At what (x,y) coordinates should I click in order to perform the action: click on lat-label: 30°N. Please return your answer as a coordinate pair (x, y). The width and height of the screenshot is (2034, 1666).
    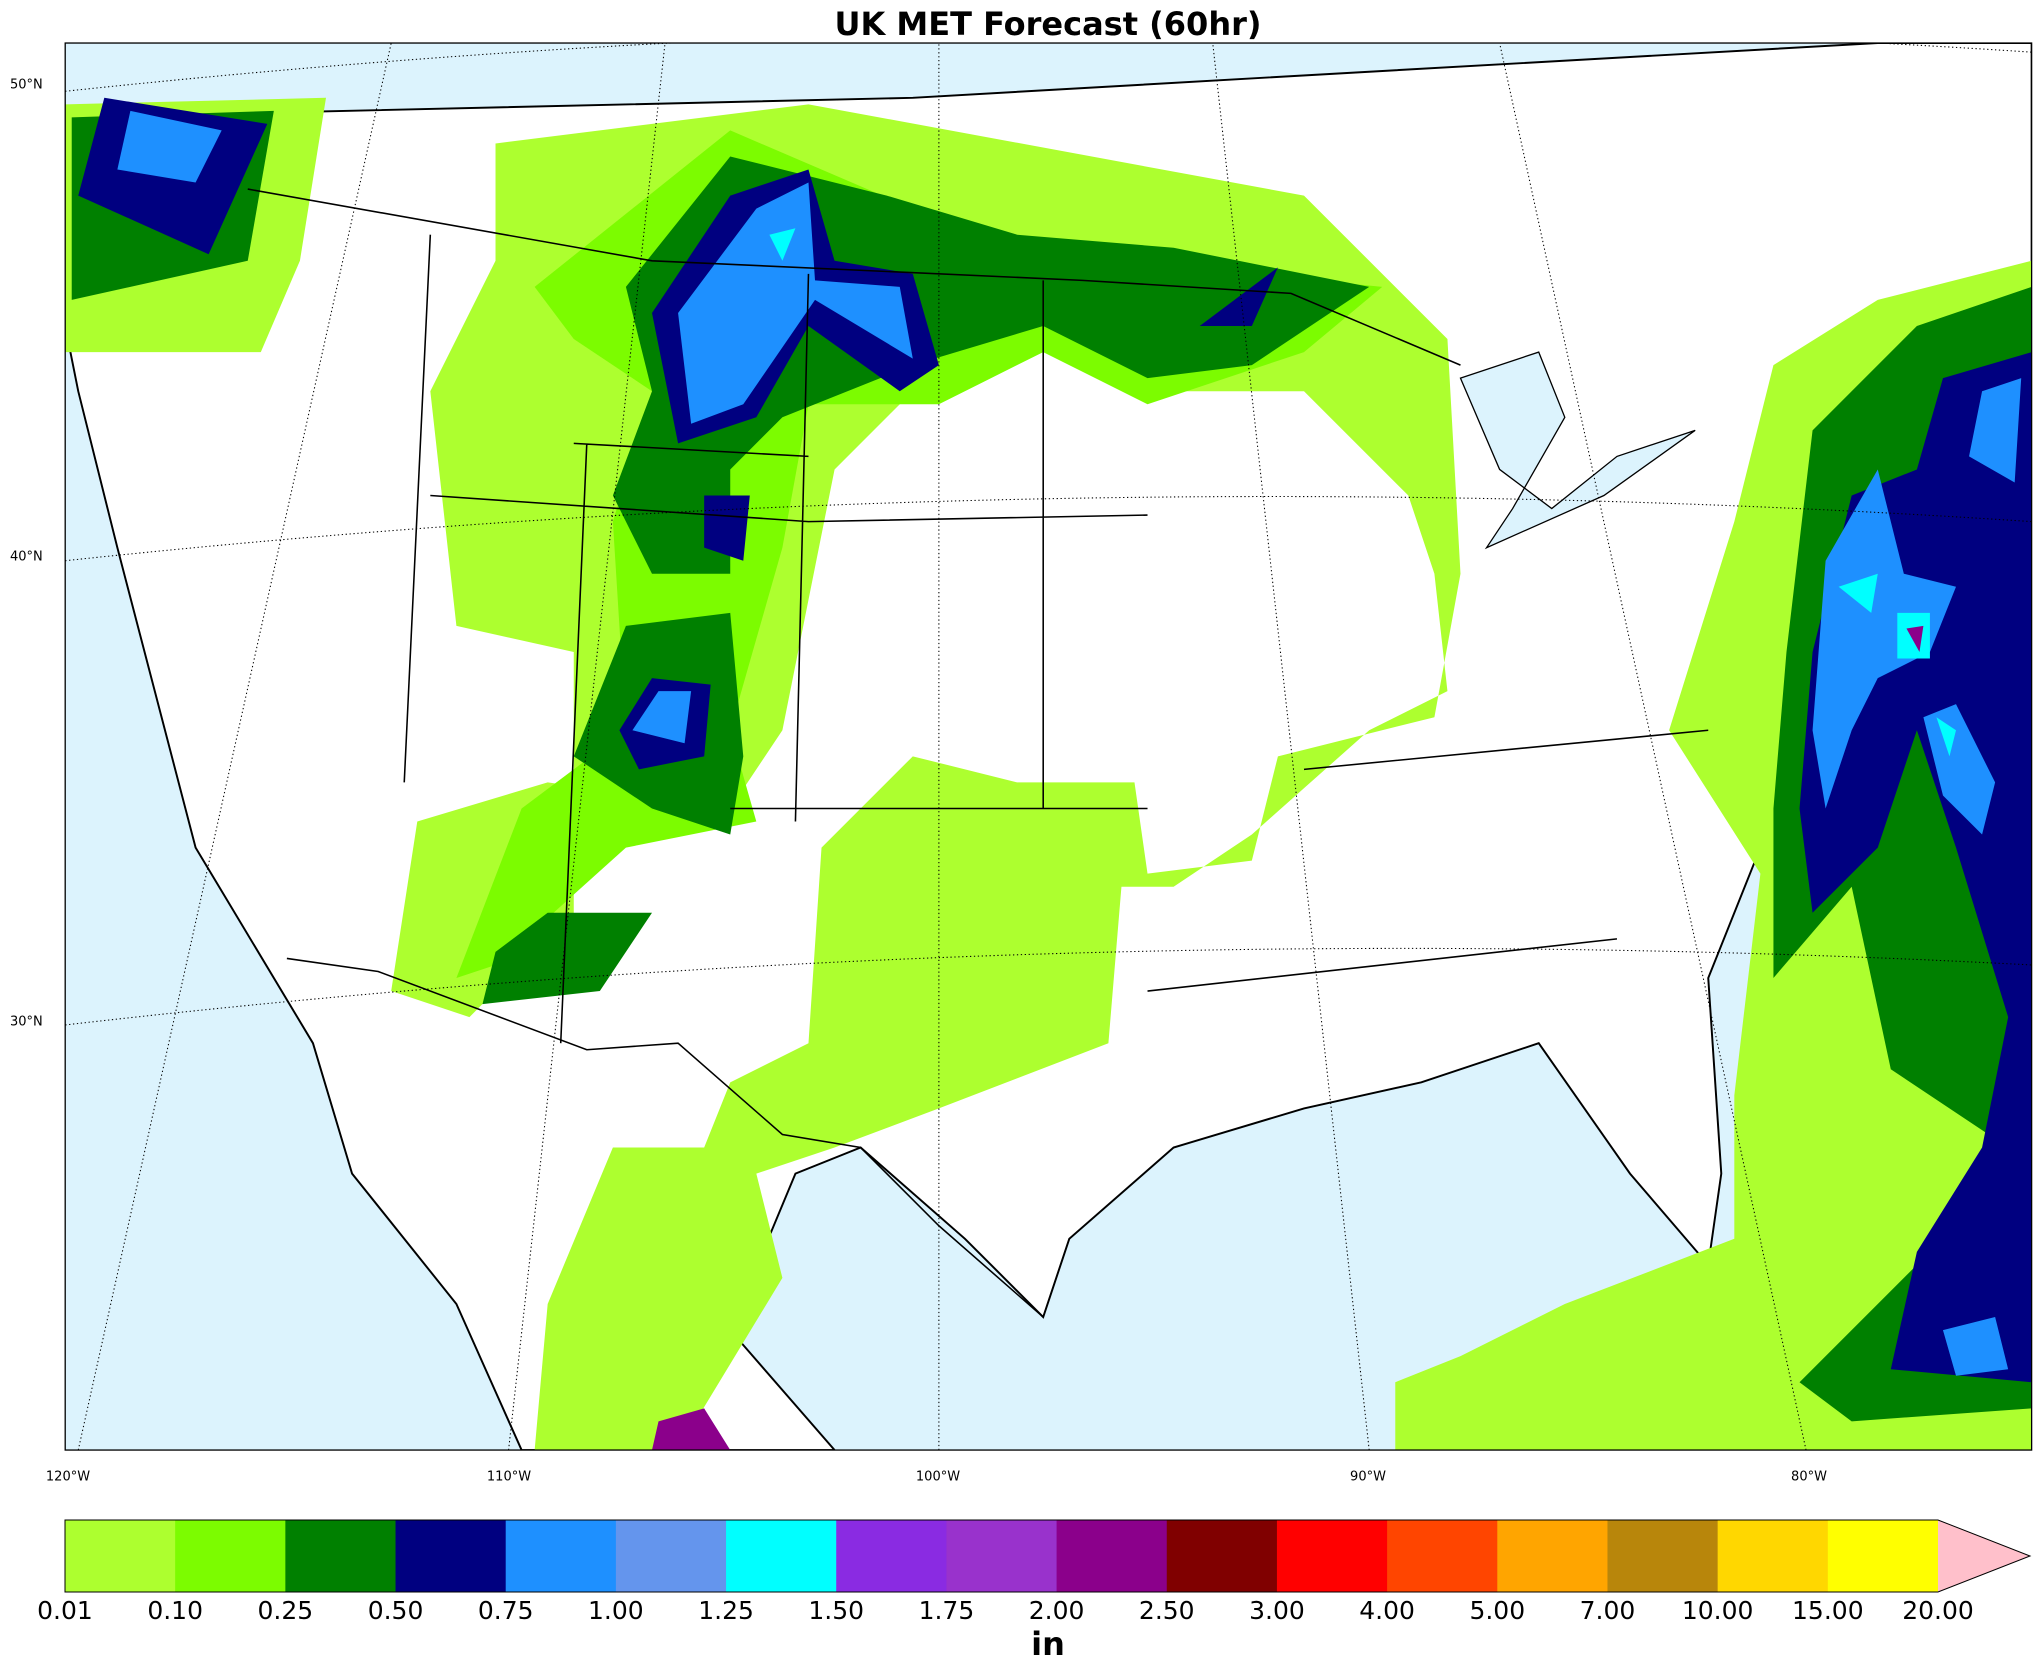
    Looking at the image, I should click on (26, 1022).